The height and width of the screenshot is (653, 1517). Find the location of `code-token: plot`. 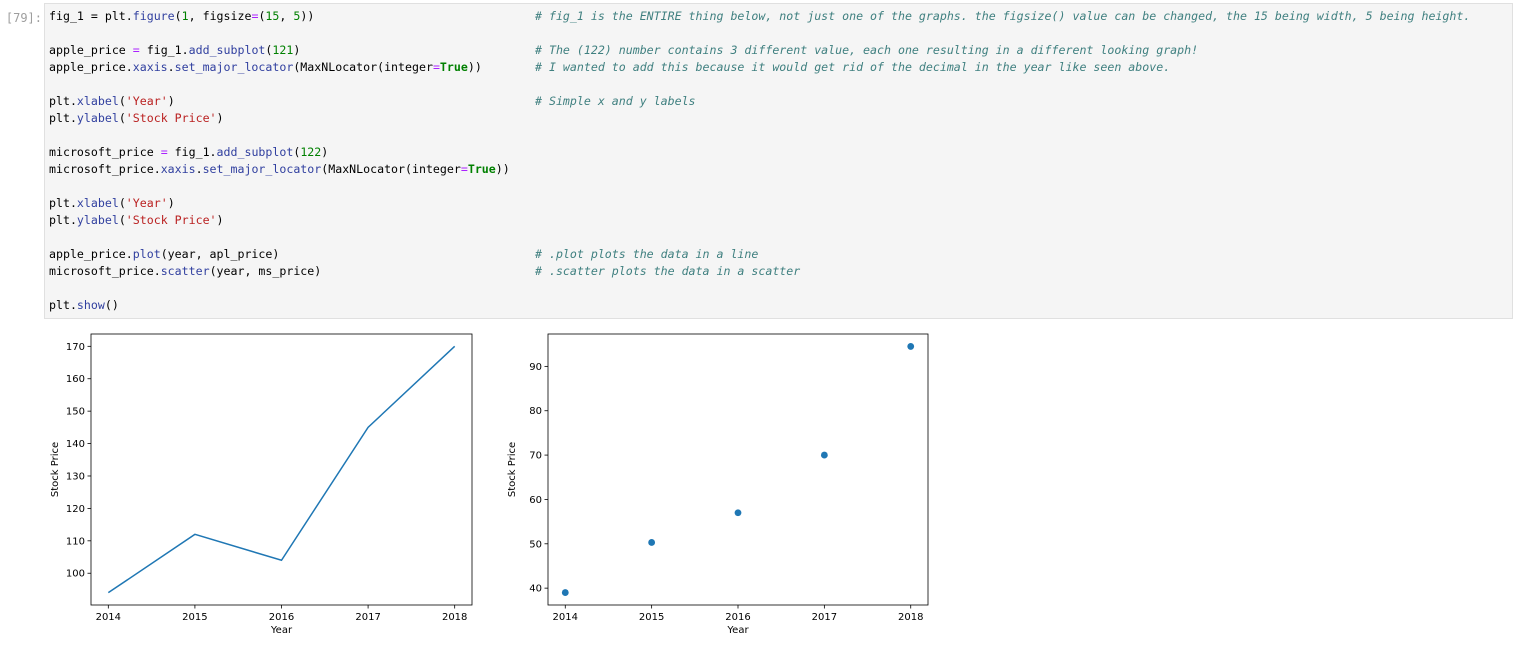

code-token: plot is located at coordinates (146, 254).